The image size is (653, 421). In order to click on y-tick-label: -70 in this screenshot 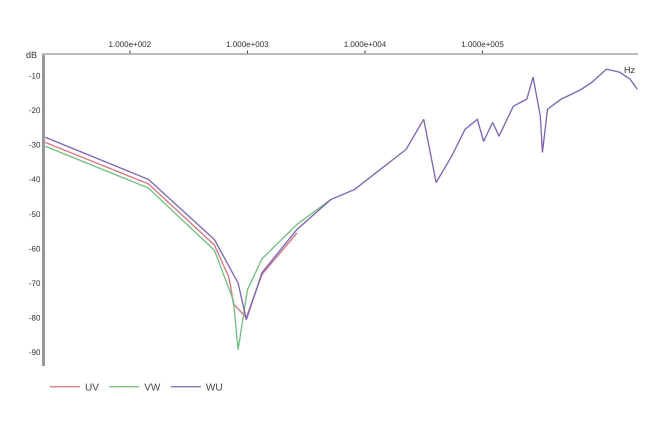, I will do `click(34, 283)`.